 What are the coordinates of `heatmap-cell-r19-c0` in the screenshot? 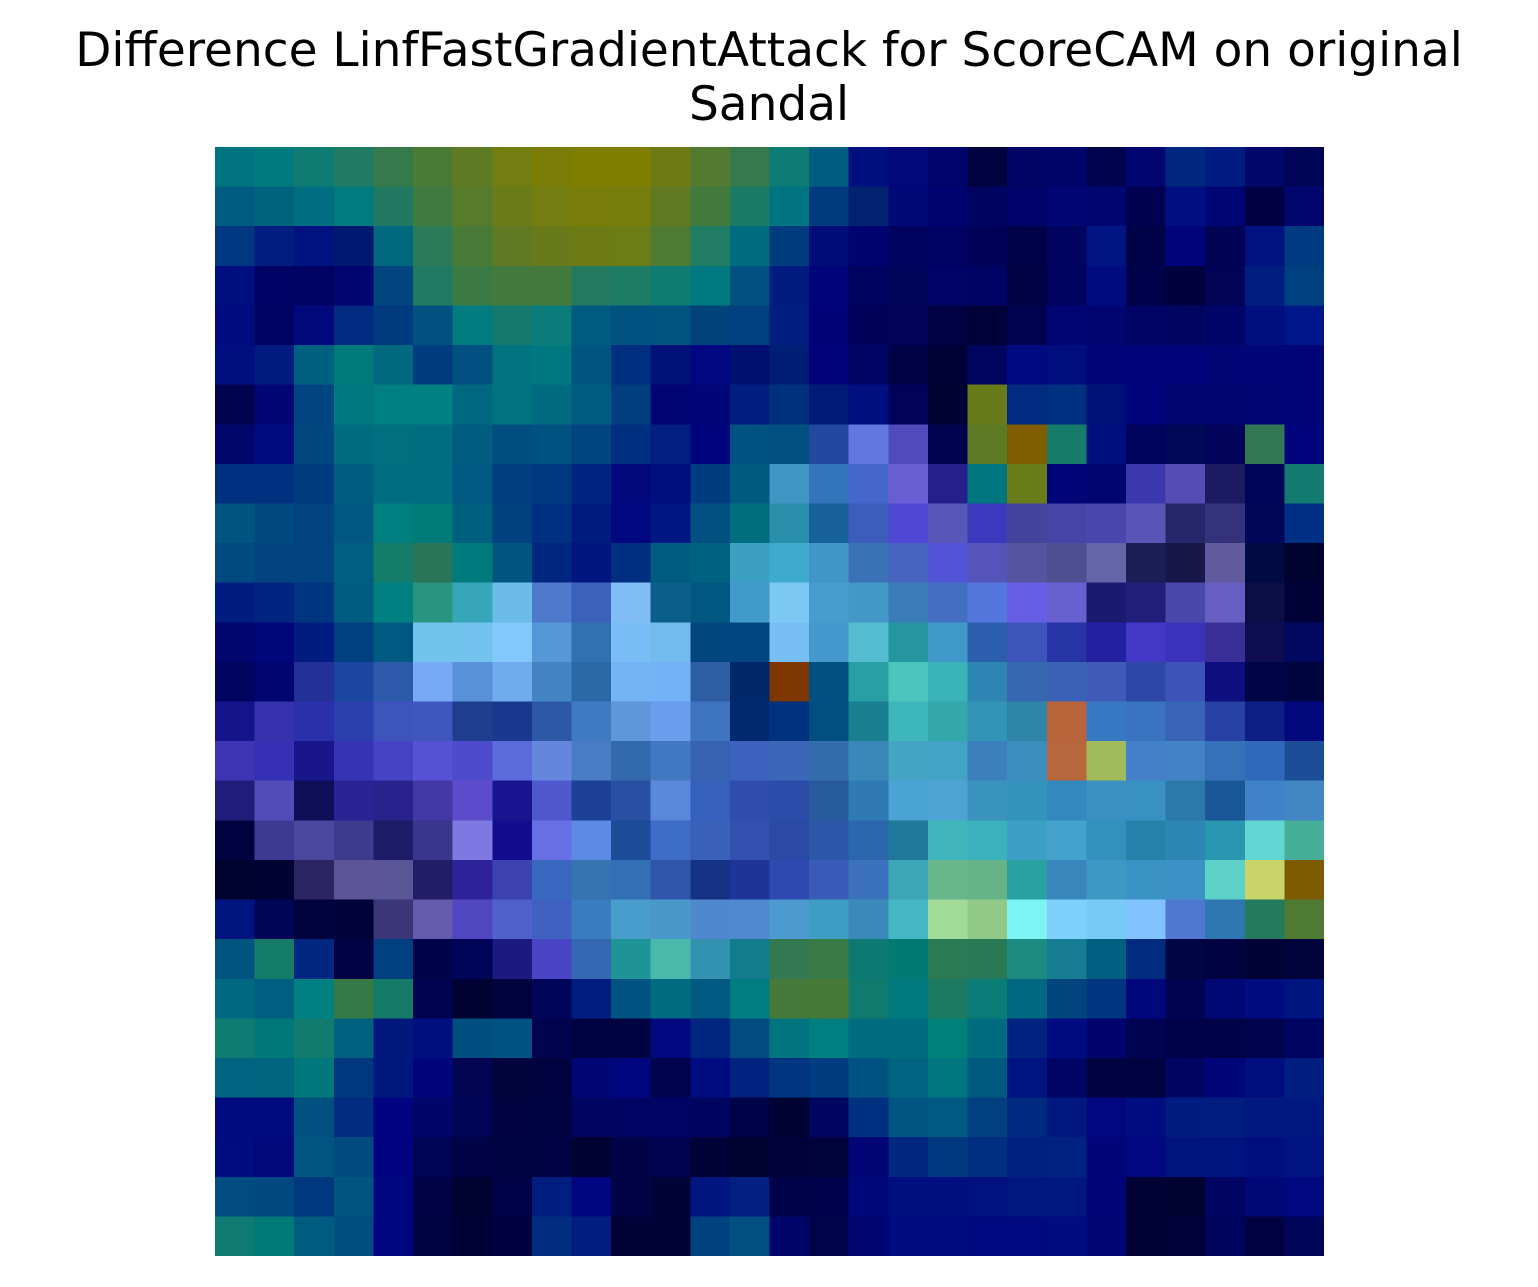 It's located at (235, 919).